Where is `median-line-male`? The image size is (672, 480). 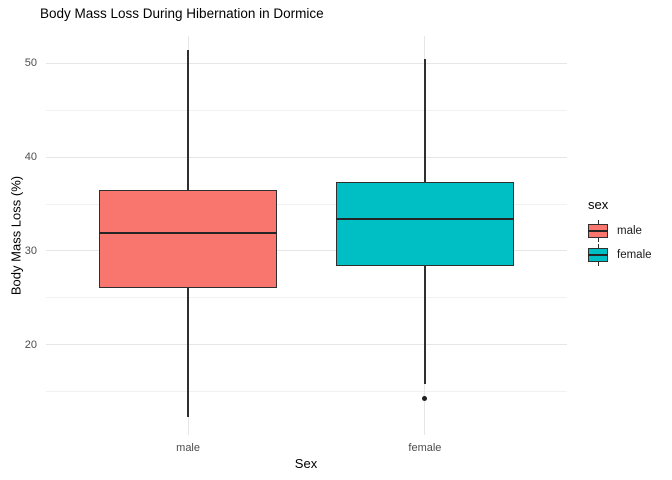
median-line-male is located at coordinates (188, 233).